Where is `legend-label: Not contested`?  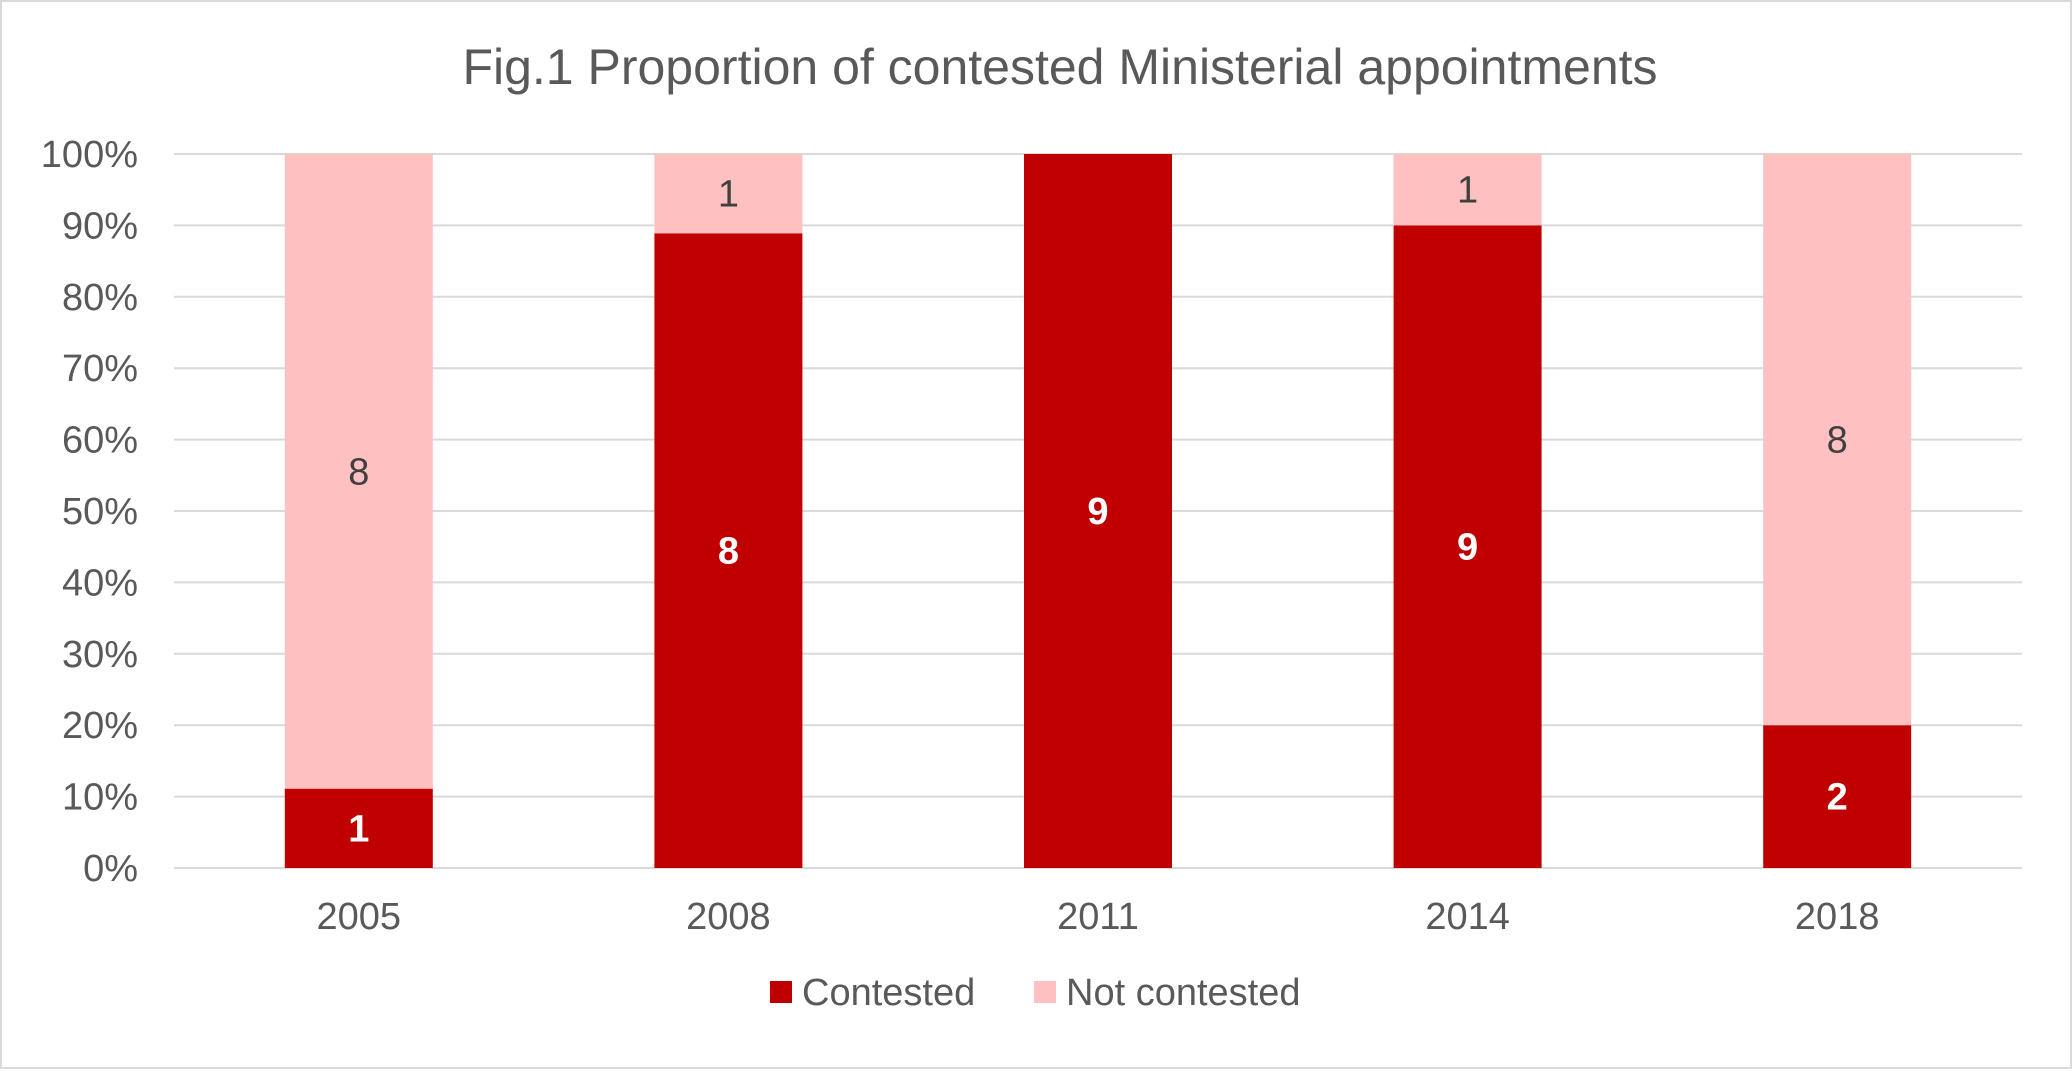
legend-label: Not contested is located at coordinates (1183, 993).